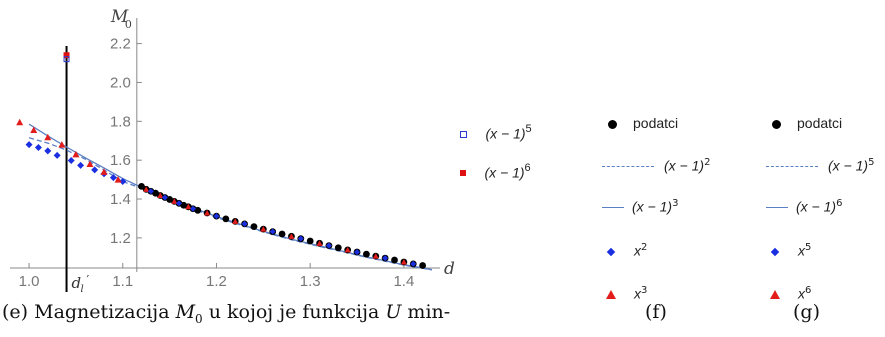 Image resolution: width=885 pixels, height=337 pixels. What do you see at coordinates (199, 318) in the screenshot?
I see `caption-e-math-sub: 0` at bounding box center [199, 318].